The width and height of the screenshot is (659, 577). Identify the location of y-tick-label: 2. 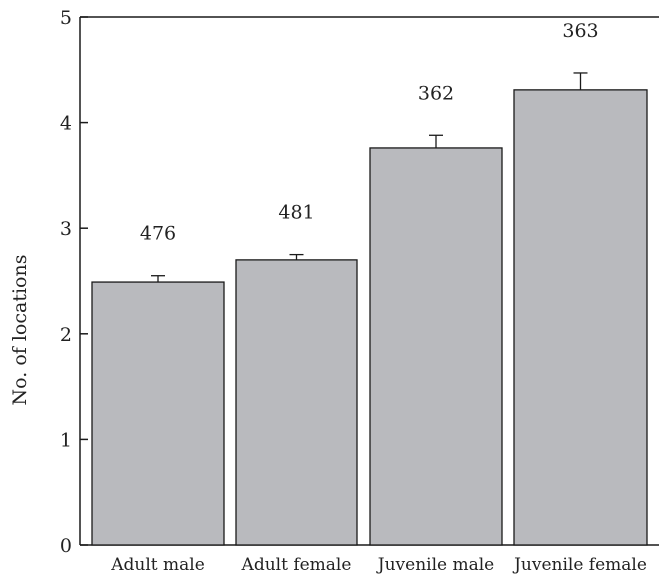
(66, 335).